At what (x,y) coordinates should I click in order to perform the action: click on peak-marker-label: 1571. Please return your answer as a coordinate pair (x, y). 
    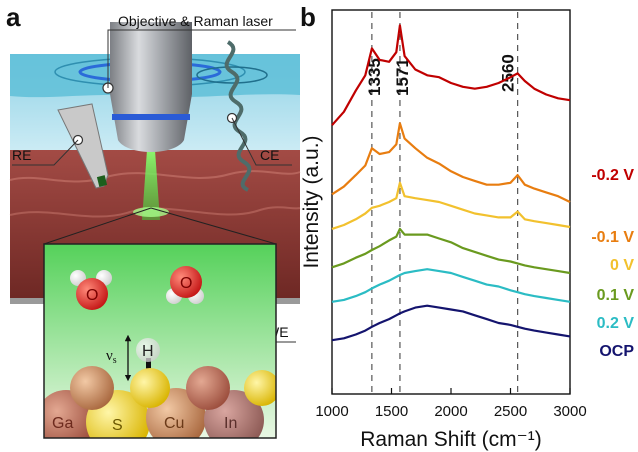
    Looking at the image, I should click on (402, 77).